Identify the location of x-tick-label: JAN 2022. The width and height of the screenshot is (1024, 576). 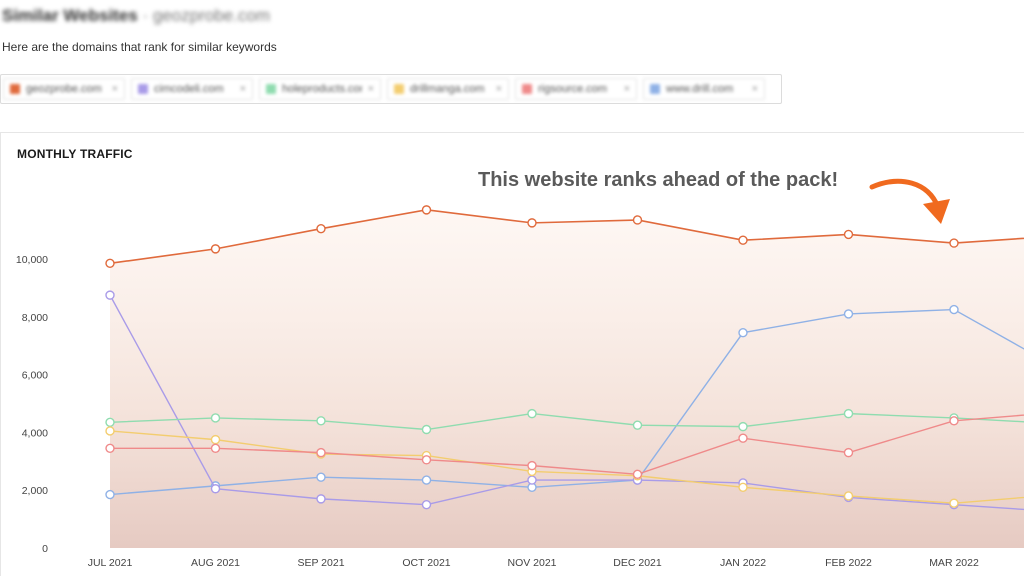
(743, 563).